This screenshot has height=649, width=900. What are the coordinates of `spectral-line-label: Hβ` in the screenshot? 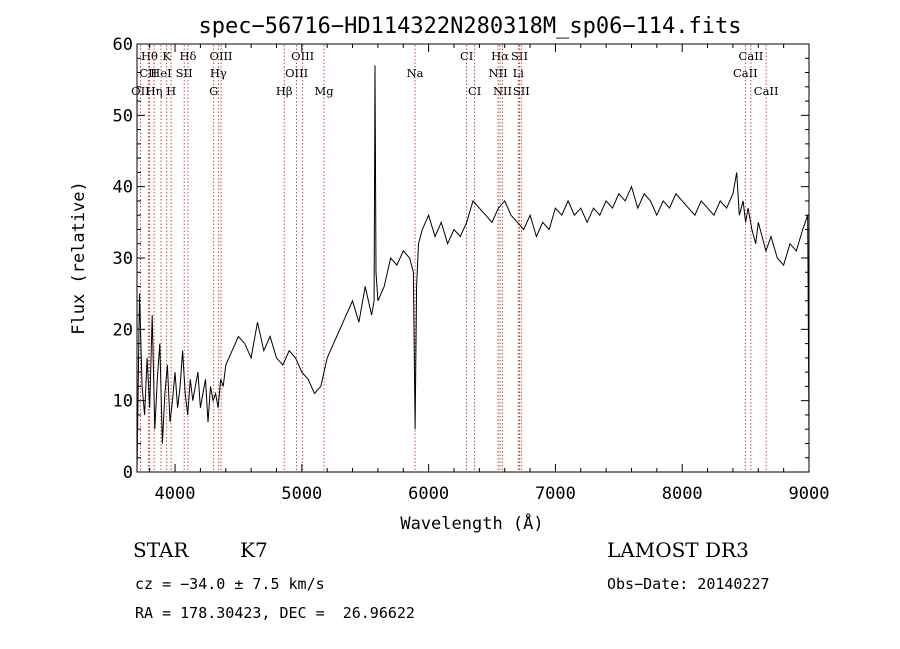 It's located at (284, 91).